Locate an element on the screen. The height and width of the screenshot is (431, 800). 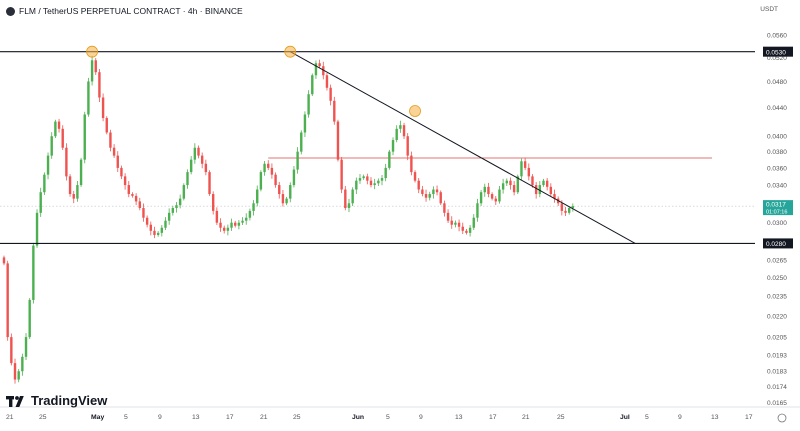
tradingview-logo: TradingView is located at coordinates (56, 400).